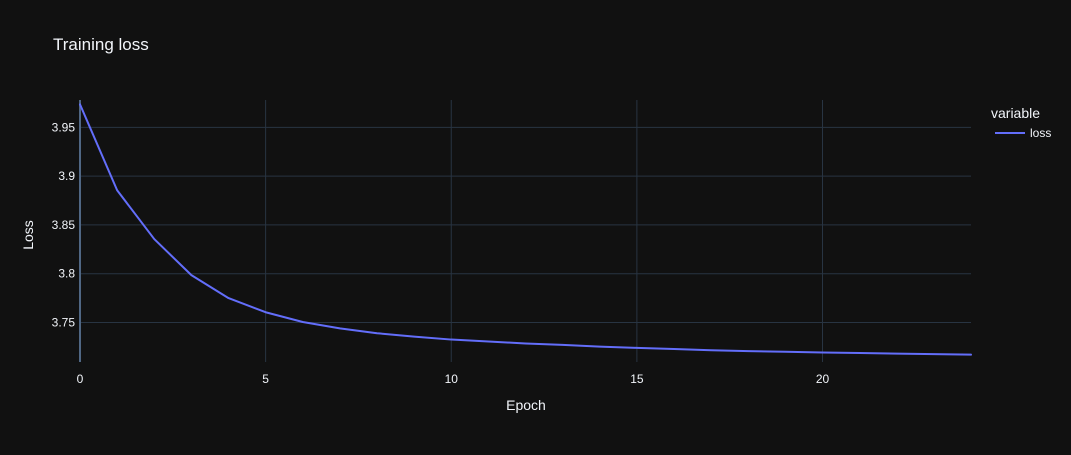 The width and height of the screenshot is (1071, 455). Describe the element at coordinates (1040, 133) in the screenshot. I see `legend-label-loss: loss` at that location.